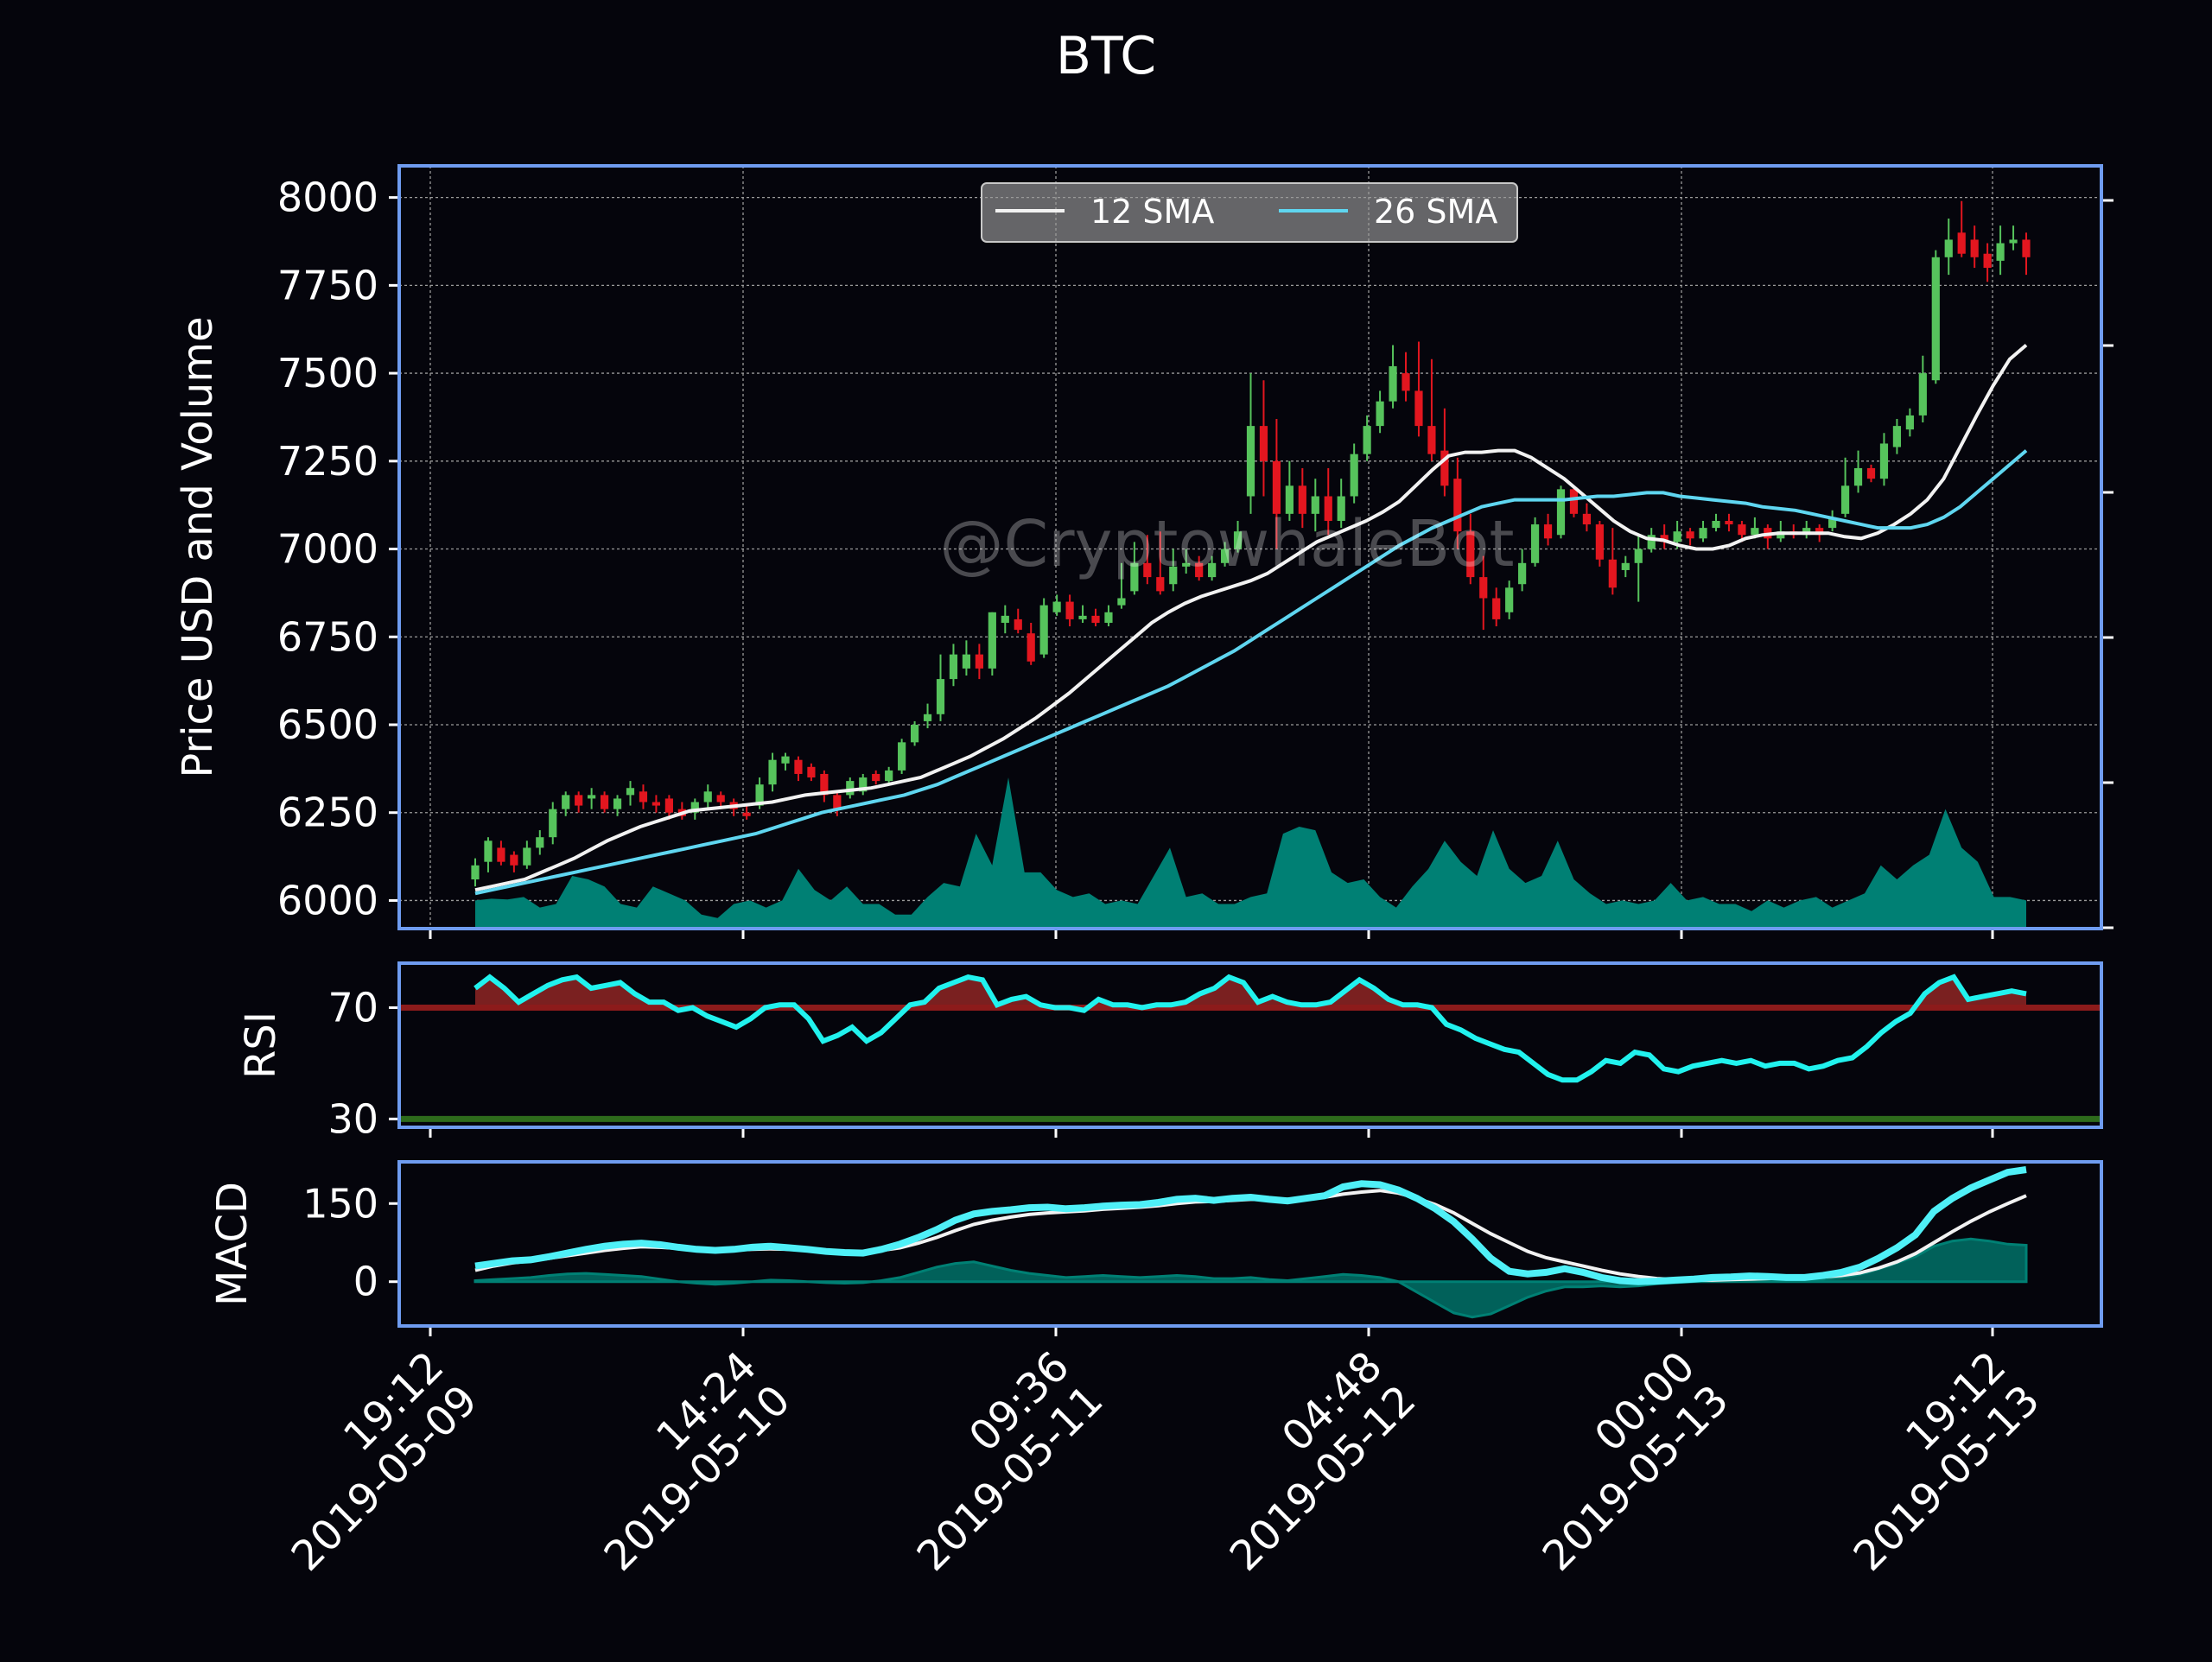 The image size is (2212, 1662). Describe the element at coordinates (327, 197) in the screenshot. I see `y-tick-label: 8000` at that location.